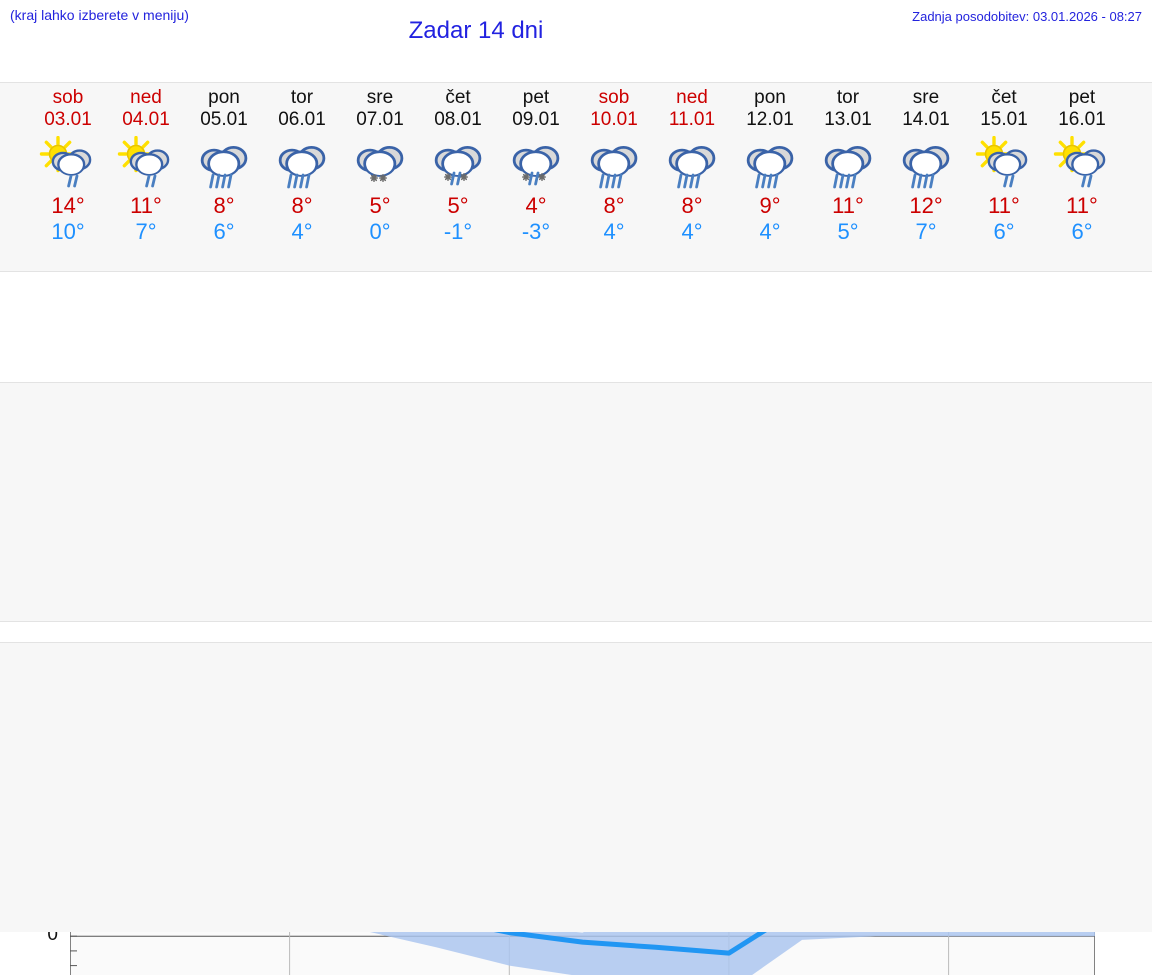 This screenshot has height=975, width=1152. Describe the element at coordinates (848, 231) in the screenshot. I see `day-min-temperature: 5°` at that location.